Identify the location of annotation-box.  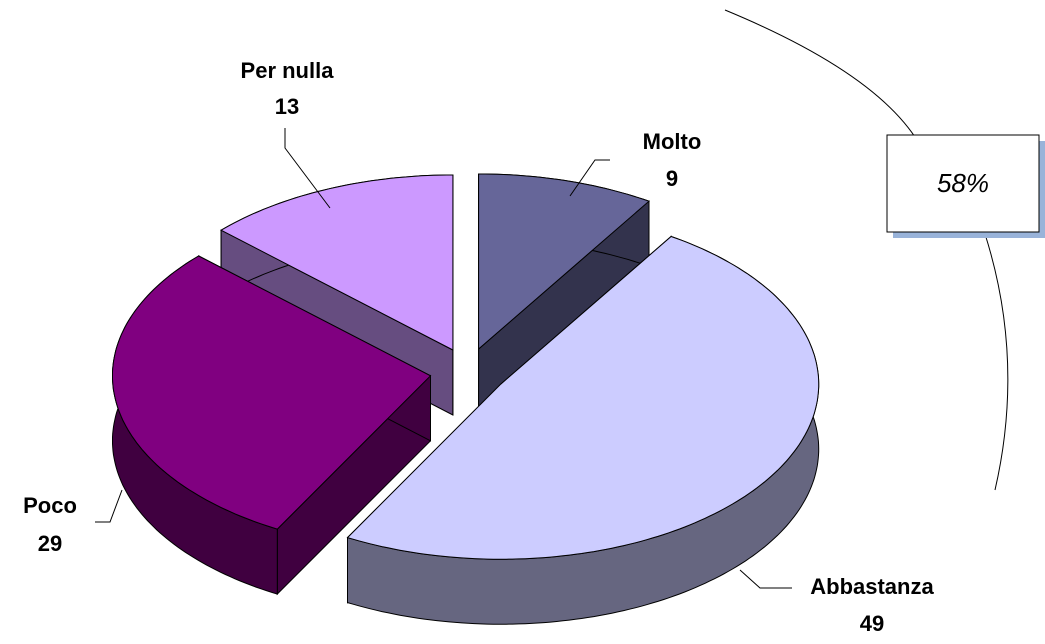
(963, 183).